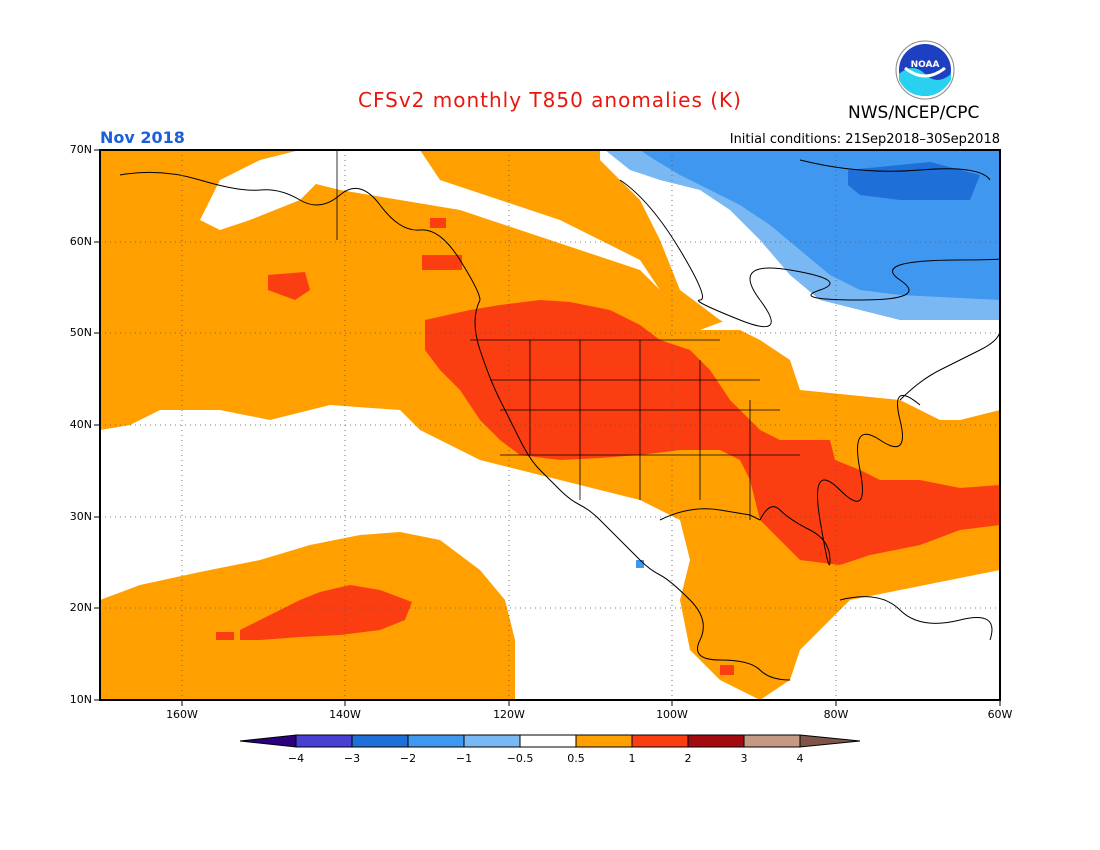 The height and width of the screenshot is (850, 1100). What do you see at coordinates (268, 741) in the screenshot?
I see `colorbar-arrow-left` at bounding box center [268, 741].